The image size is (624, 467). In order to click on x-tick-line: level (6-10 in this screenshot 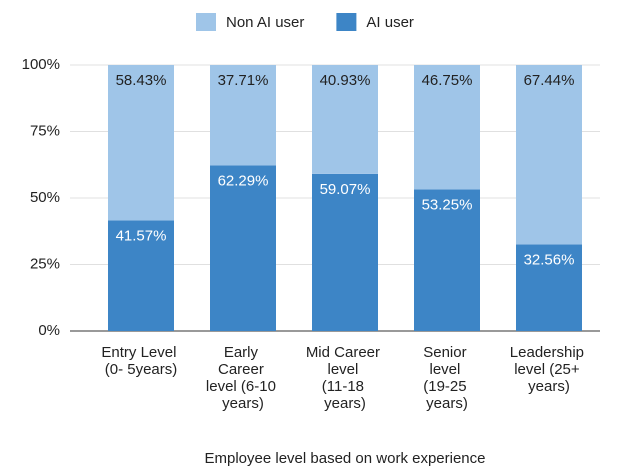, I will do `click(243, 386)`.